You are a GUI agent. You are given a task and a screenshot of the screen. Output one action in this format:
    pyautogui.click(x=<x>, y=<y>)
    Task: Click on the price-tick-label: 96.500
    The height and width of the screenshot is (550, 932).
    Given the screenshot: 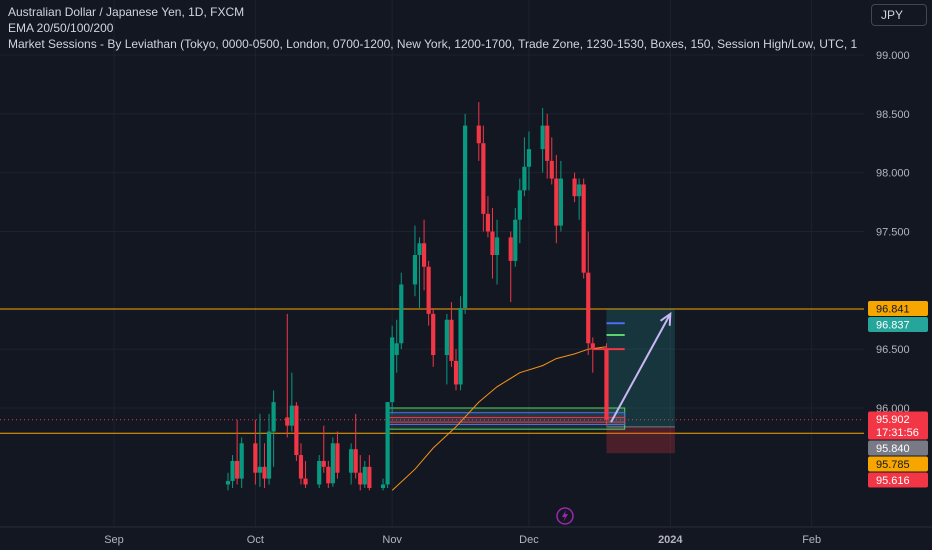 What is the action you would take?
    pyautogui.click(x=893, y=350)
    